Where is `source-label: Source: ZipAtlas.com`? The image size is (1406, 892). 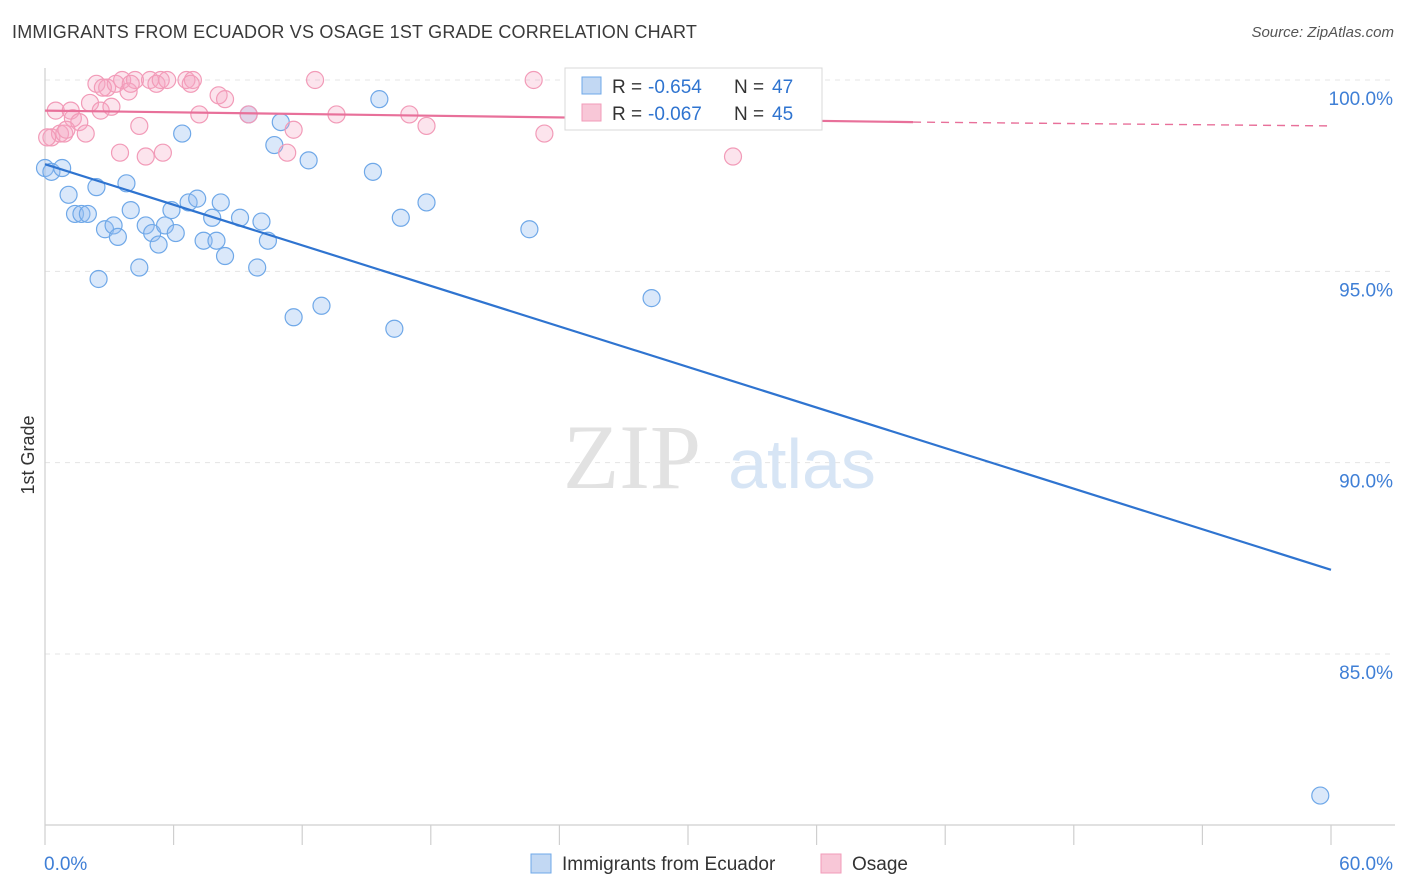 source-label: Source: ZipAtlas.com is located at coordinates (1322, 32).